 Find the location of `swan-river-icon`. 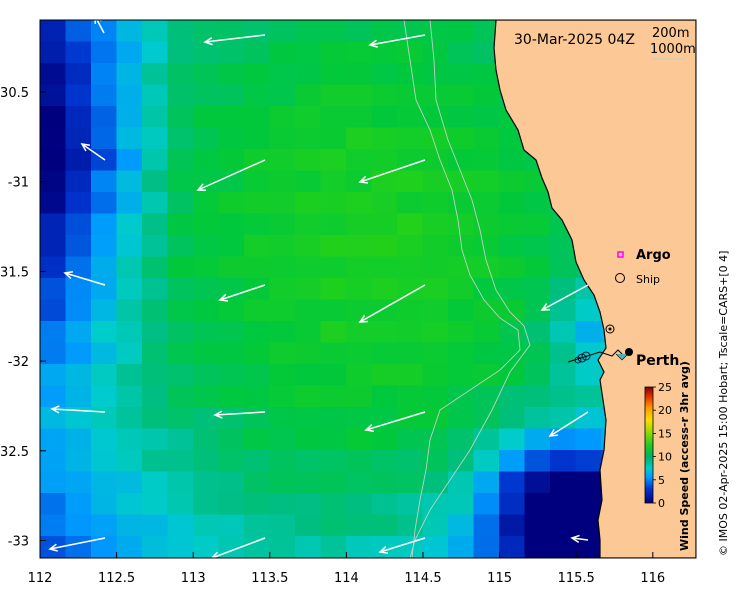

swan-river-icon is located at coordinates (622, 357).